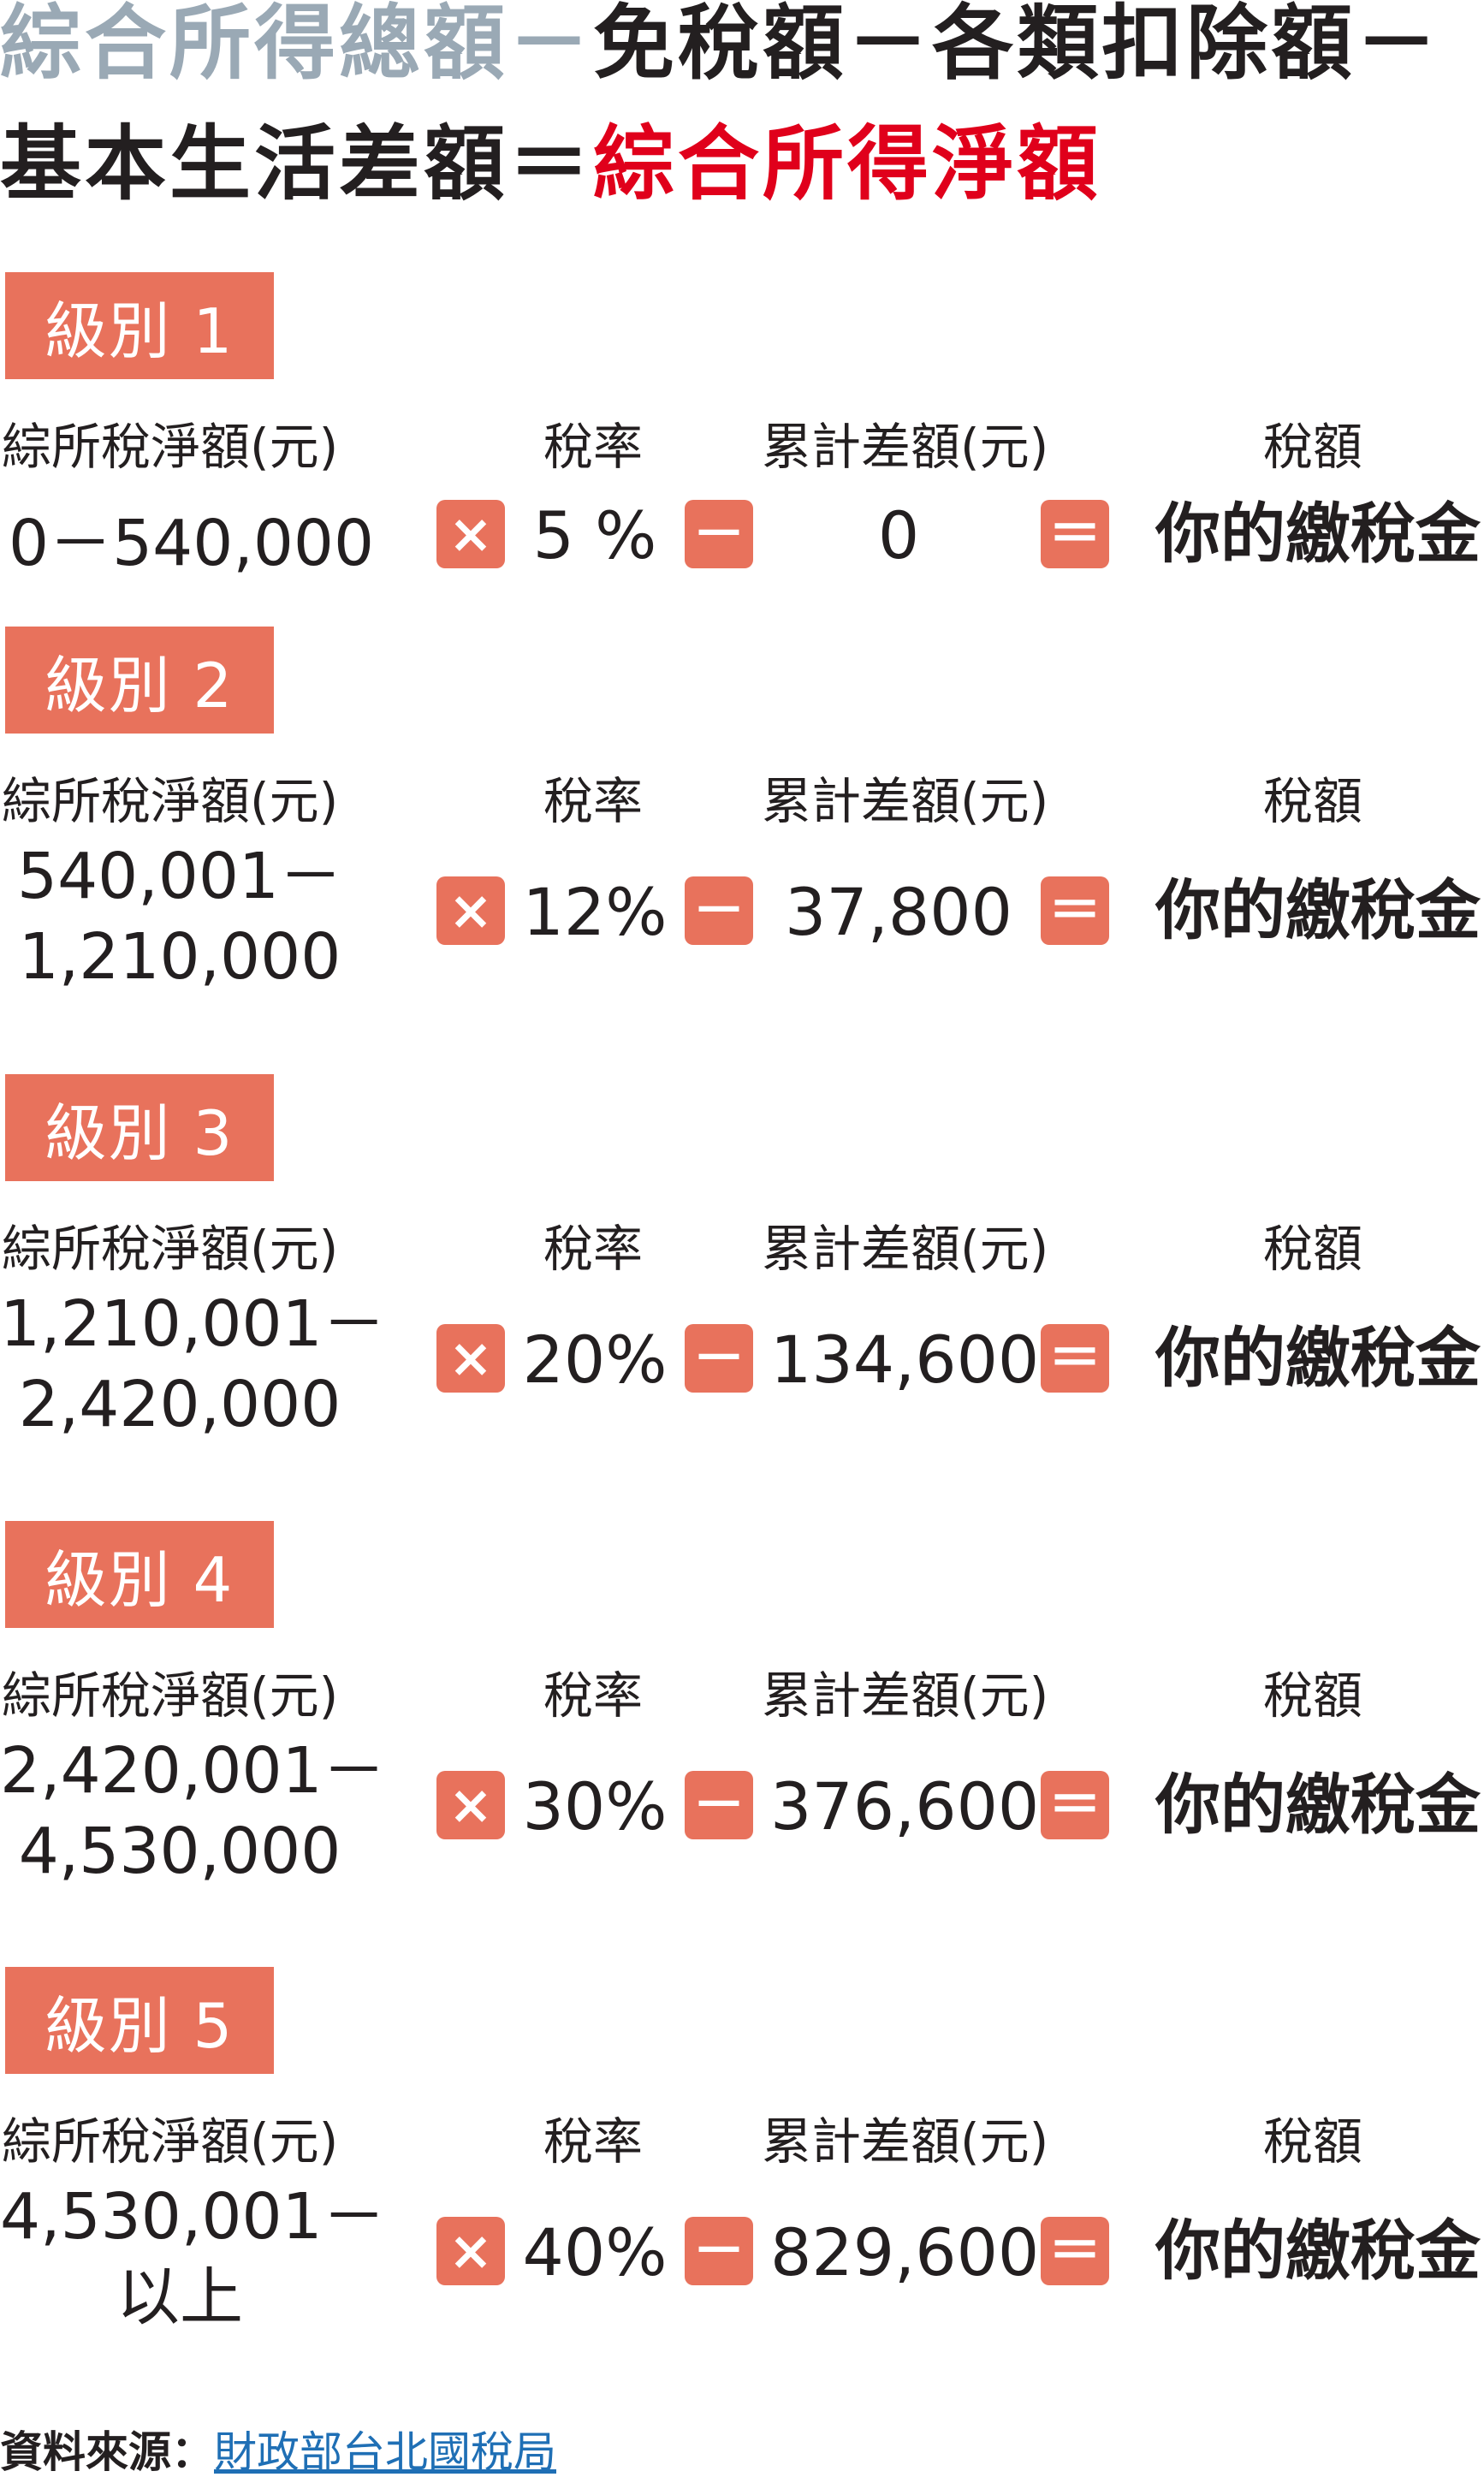 This screenshot has width=1484, height=2483. Describe the element at coordinates (193, 2217) in the screenshot. I see `income-range-start: 4,530,001－` at that location.